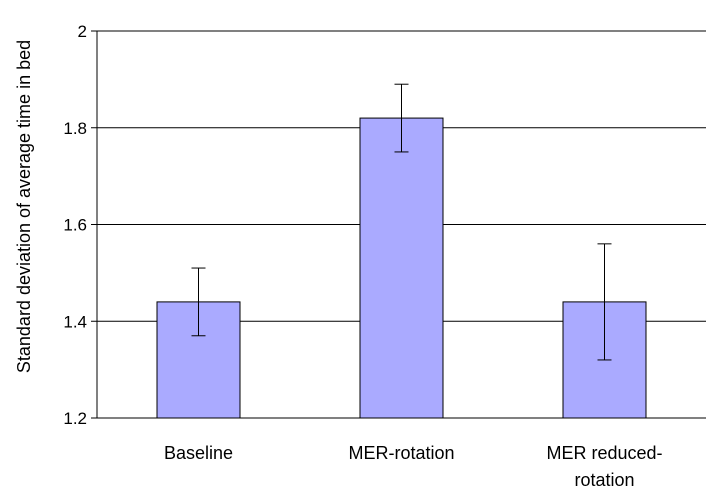 The width and height of the screenshot is (706, 497). Describe the element at coordinates (75, 418) in the screenshot. I see `y-tick-label: 1.2` at that location.